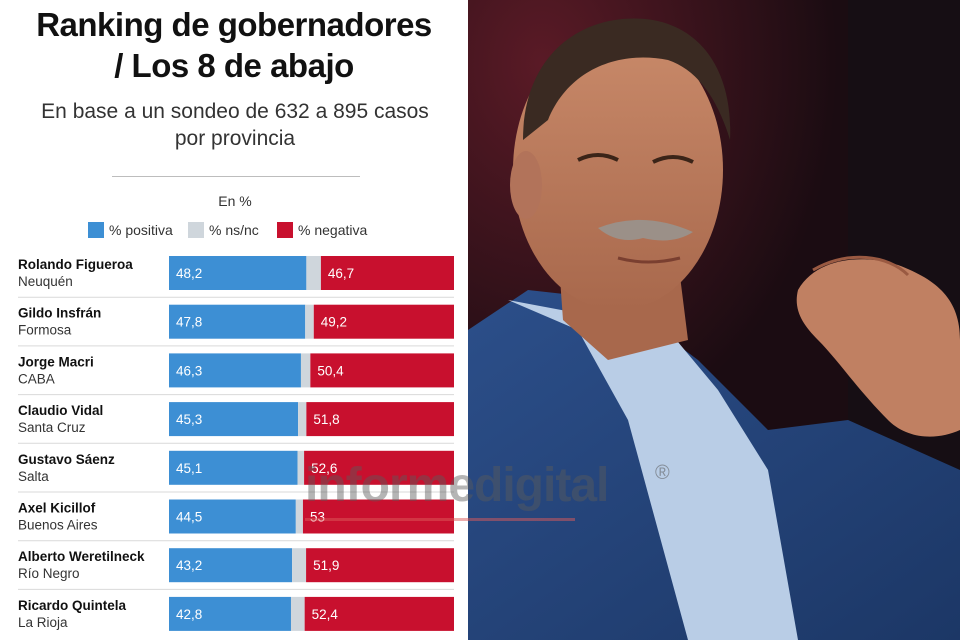  What do you see at coordinates (189, 322) in the screenshot?
I see `data-label: 47,8` at bounding box center [189, 322].